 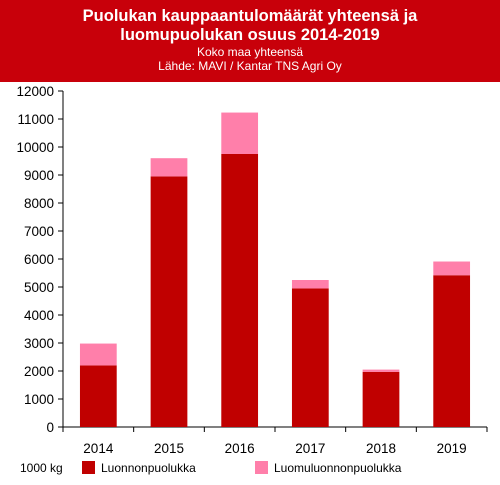 What do you see at coordinates (250, 35) in the screenshot?
I see `chart-title-line-2: luomupuolukan osuus 2014-2019` at bounding box center [250, 35].